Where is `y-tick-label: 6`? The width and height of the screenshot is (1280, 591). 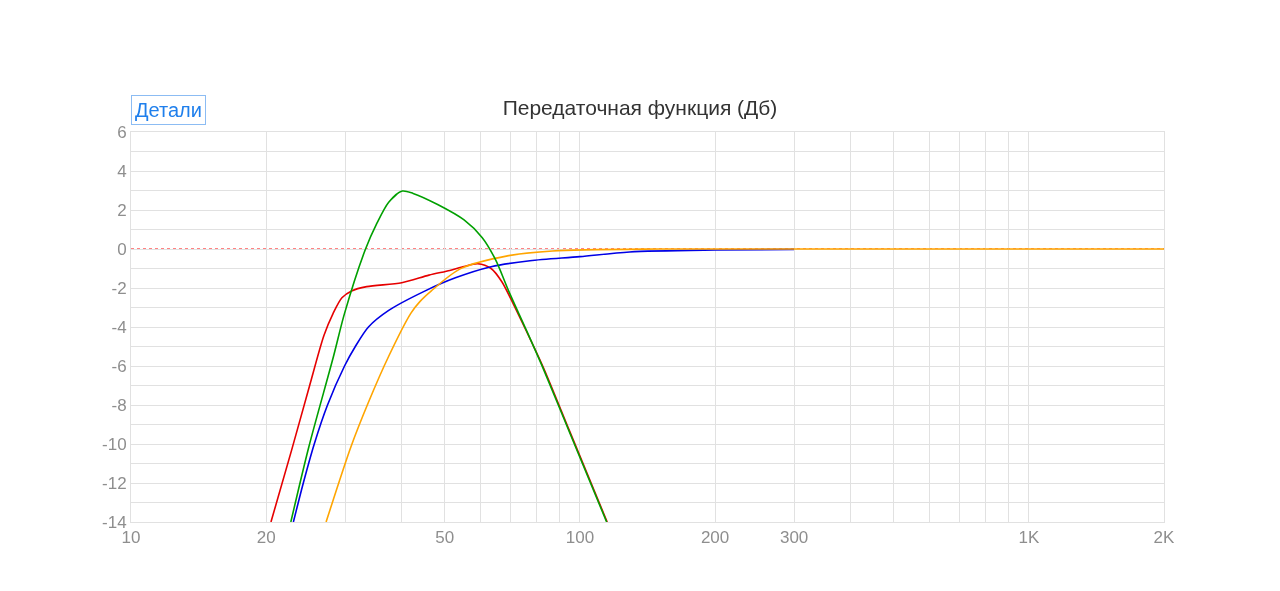 y-tick-label: 6 is located at coordinates (122, 132).